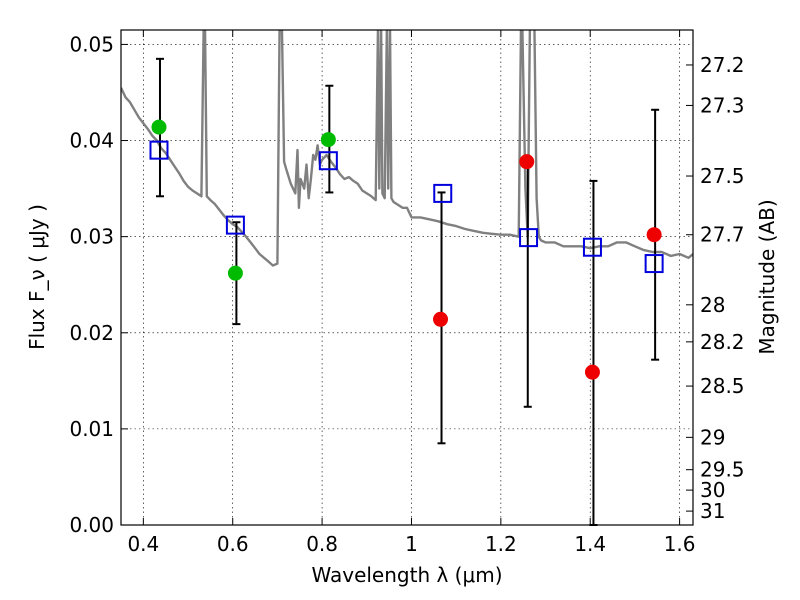  What do you see at coordinates (680, 544) in the screenshot?
I see `x-tick-label: 1.6` at bounding box center [680, 544].